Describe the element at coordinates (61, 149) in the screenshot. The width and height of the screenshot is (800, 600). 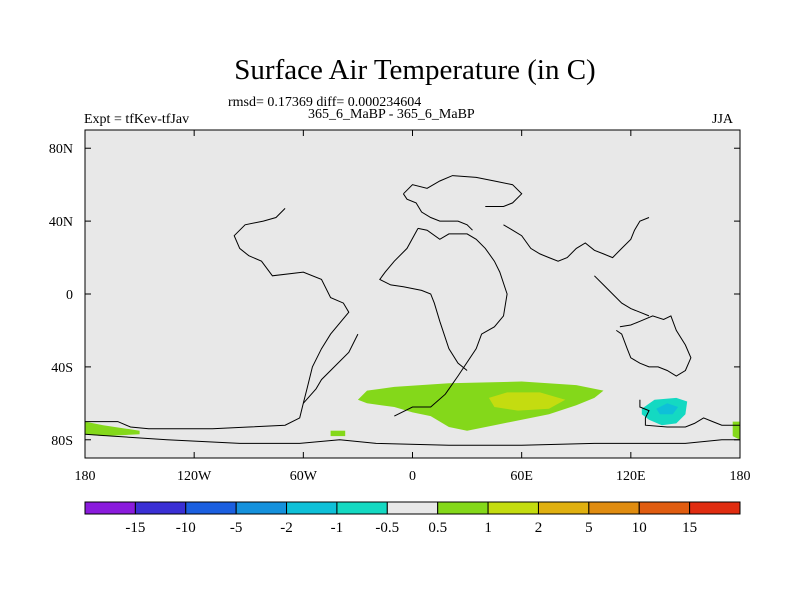
I see `y-tick-label: 80N` at that location.